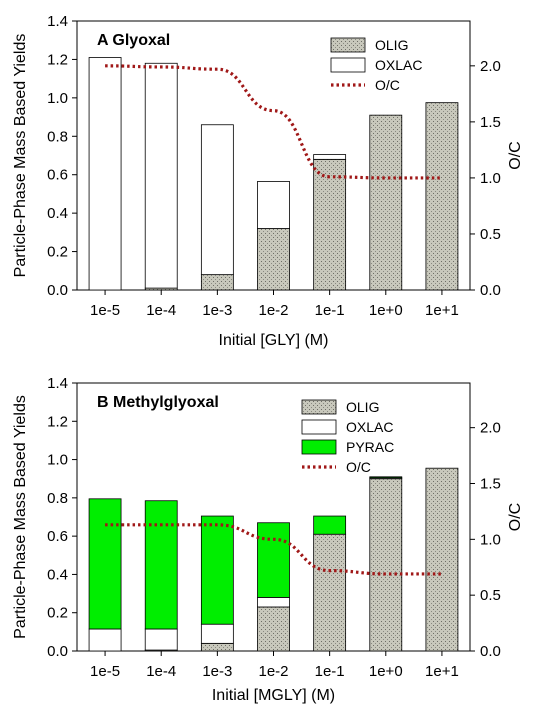 This screenshot has width=533, height=715. Describe the element at coordinates (273, 695) in the screenshot. I see `x-axis-label: Initial [MGLY] (M)` at that location.